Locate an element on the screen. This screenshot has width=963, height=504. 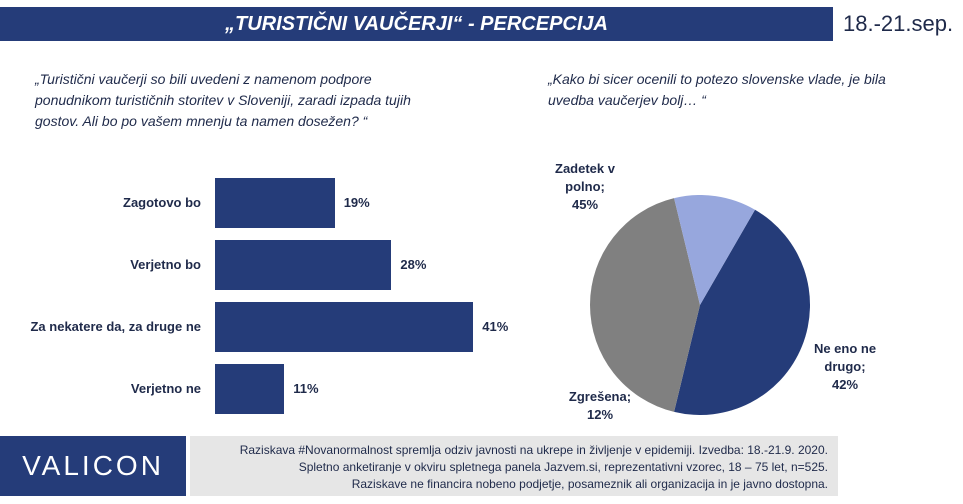
pie-slice-label: Ne eno ne drugo; 42% is located at coordinates (845, 367).